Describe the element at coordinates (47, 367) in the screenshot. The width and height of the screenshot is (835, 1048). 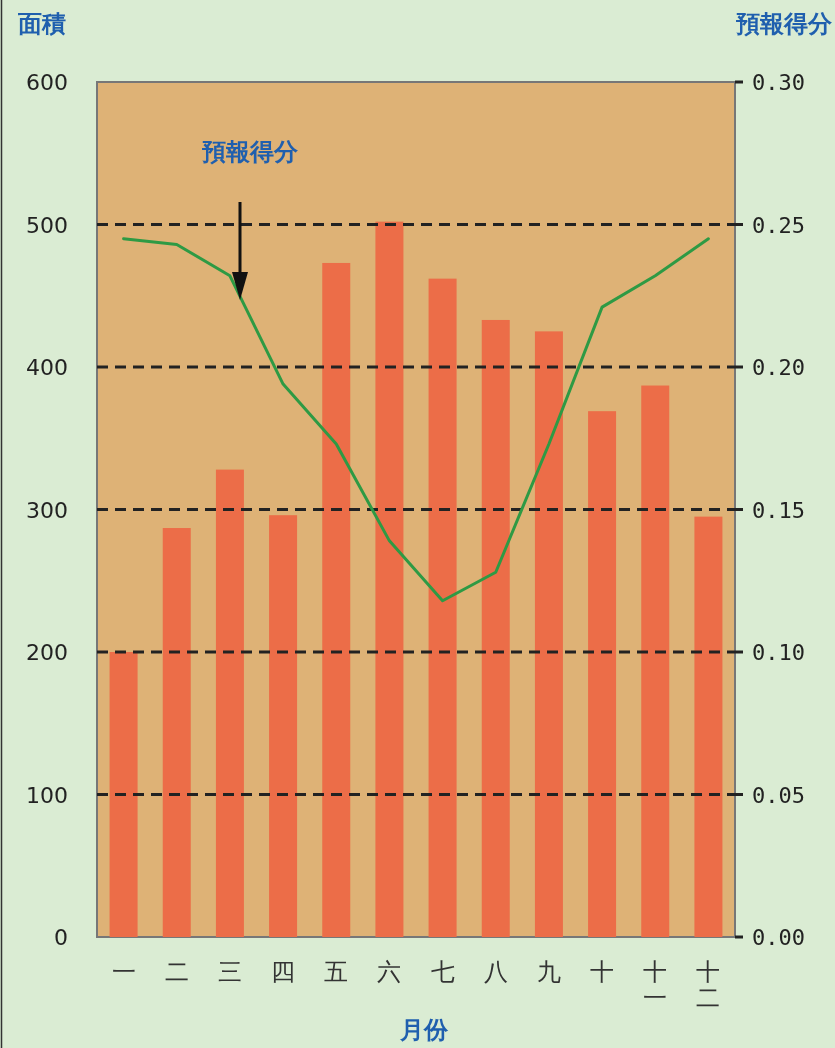
I see `y-tick-label: 400` at that location.